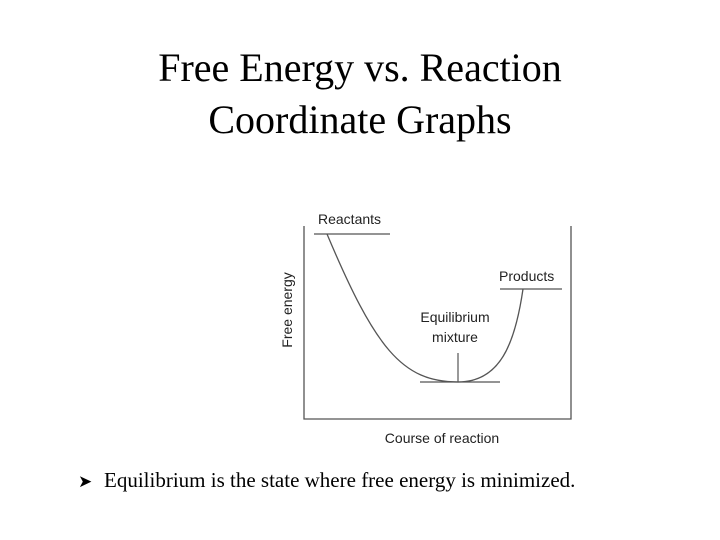  Describe the element at coordinates (425, 308) in the screenshot. I see `free-energy-curve` at that location.